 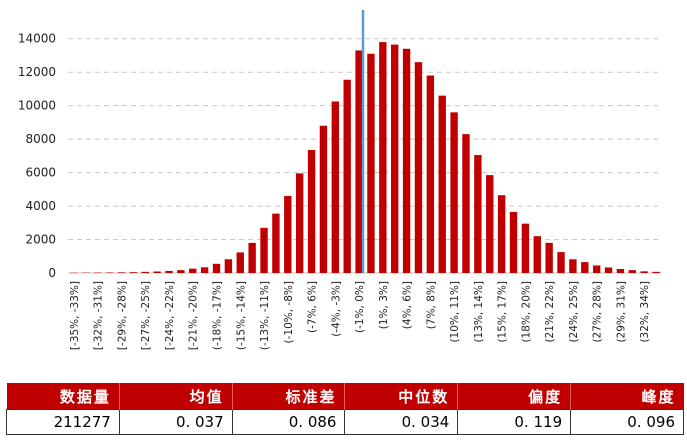 I want to click on x-tick-label: (-10%, -8%], so click(x=289, y=312).